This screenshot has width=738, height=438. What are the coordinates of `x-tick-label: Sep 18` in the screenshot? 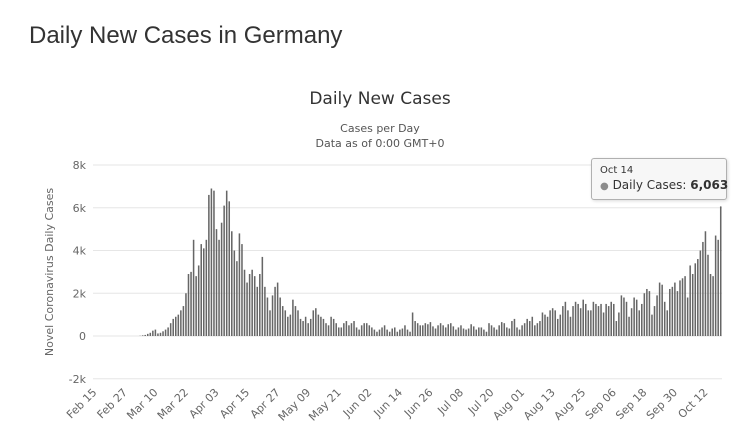 It's located at (631, 404).